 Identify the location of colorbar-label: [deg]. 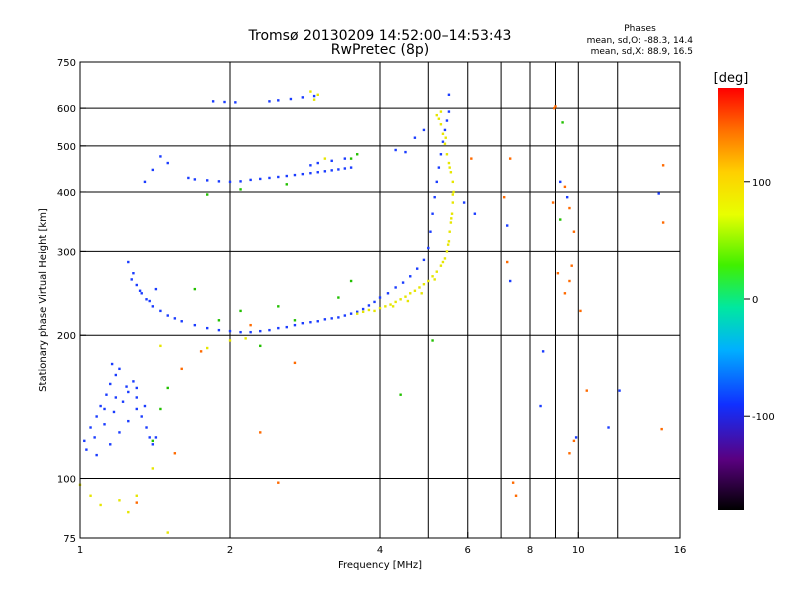
(731, 78).